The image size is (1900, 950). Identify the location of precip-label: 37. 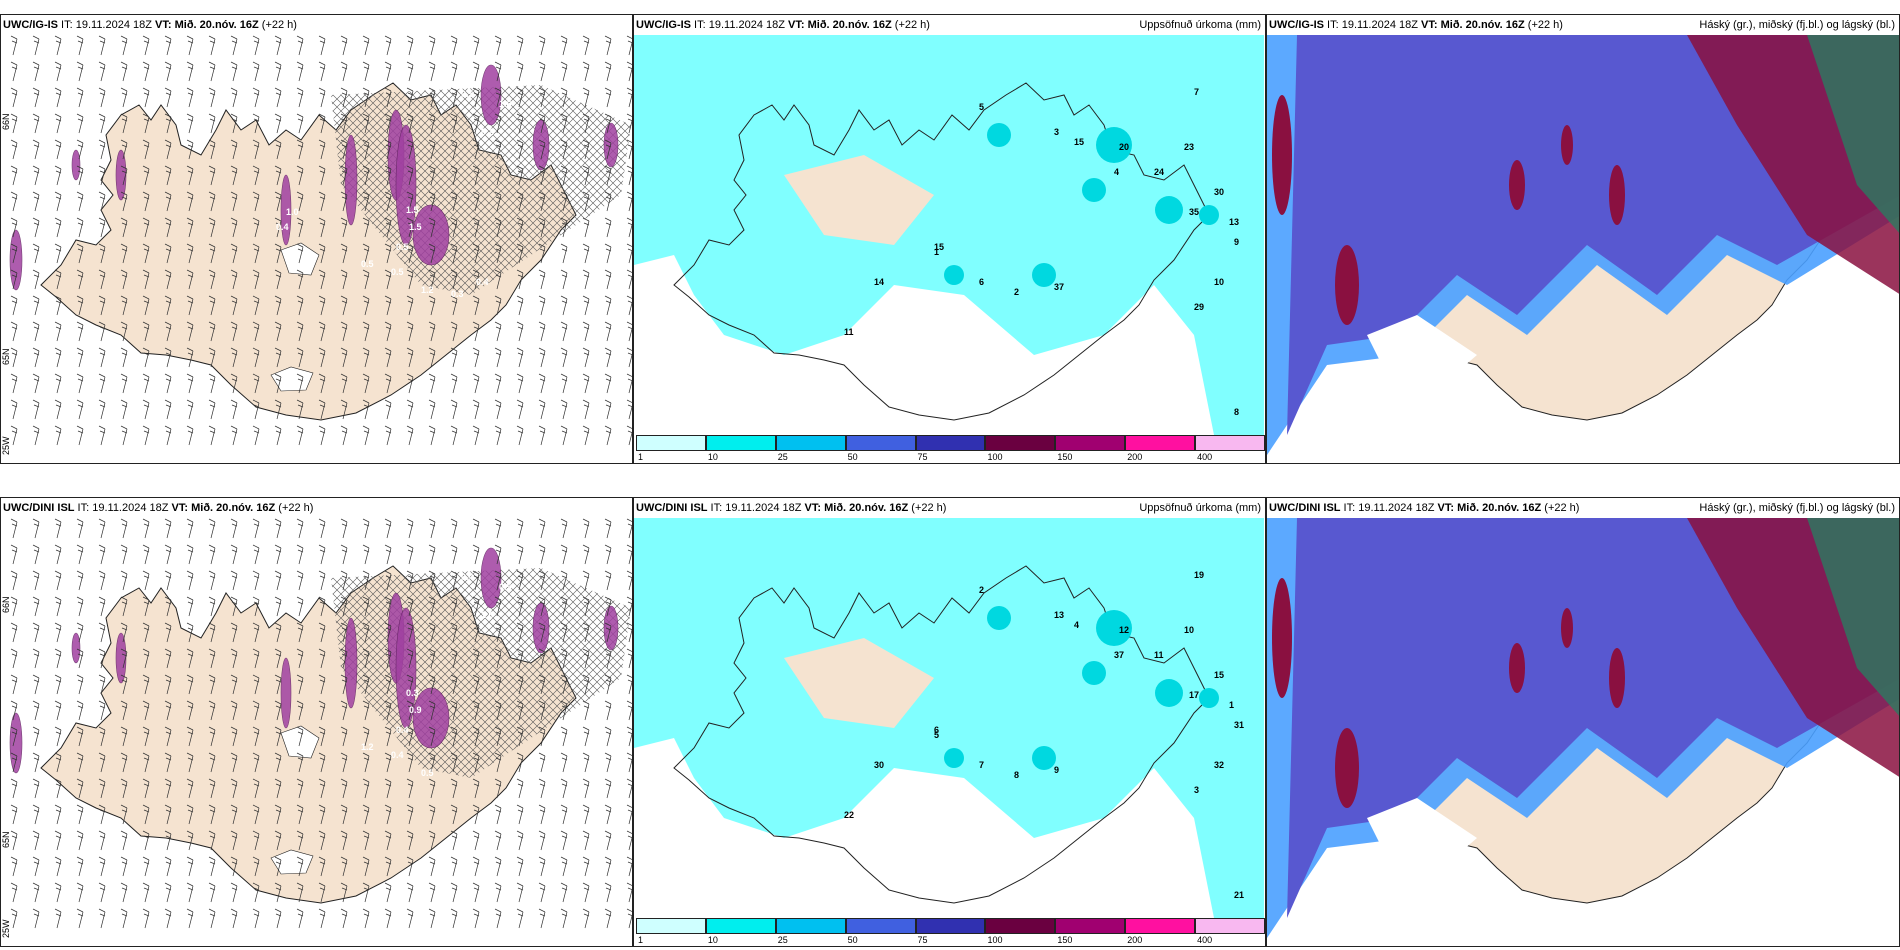
(1119, 655).